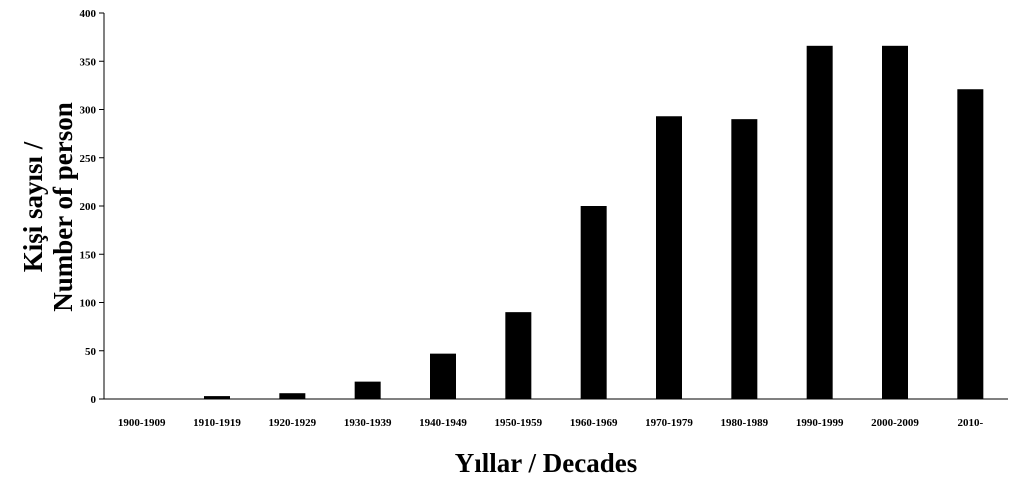  I want to click on x-tick-label: 1940-1949, so click(443, 423).